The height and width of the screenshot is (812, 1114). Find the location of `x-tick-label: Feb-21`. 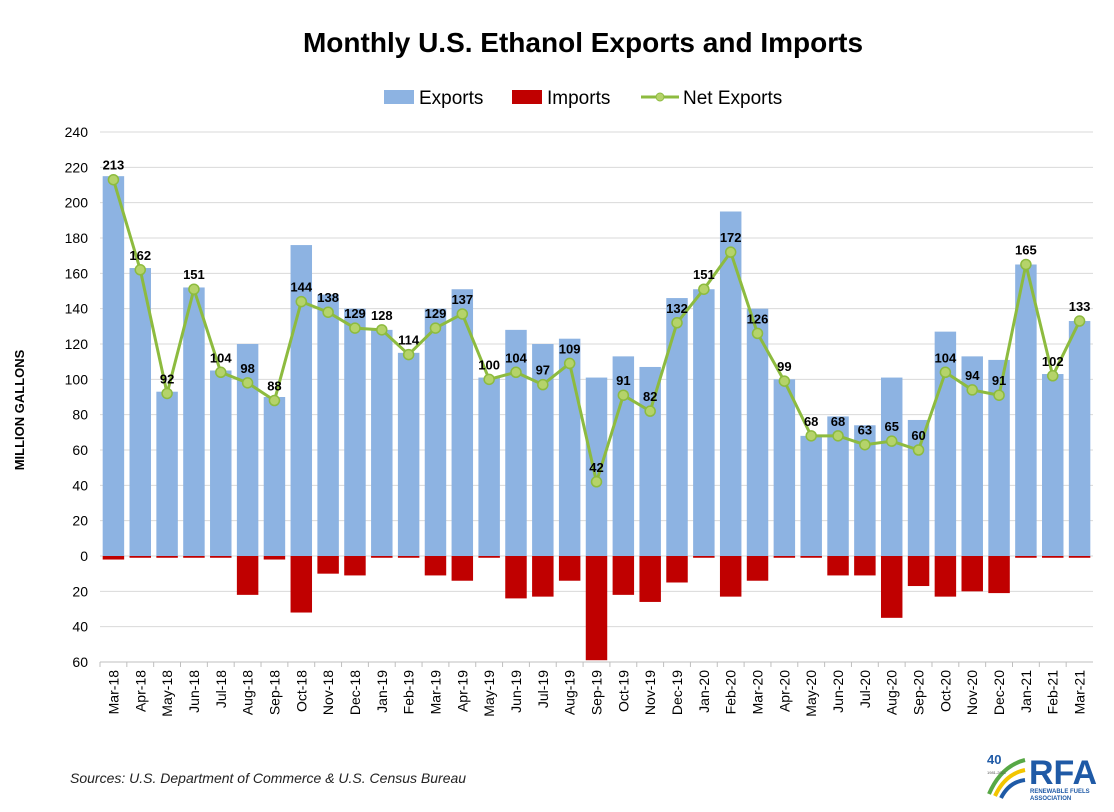

x-tick-label: Feb-21 is located at coordinates (1053, 692).